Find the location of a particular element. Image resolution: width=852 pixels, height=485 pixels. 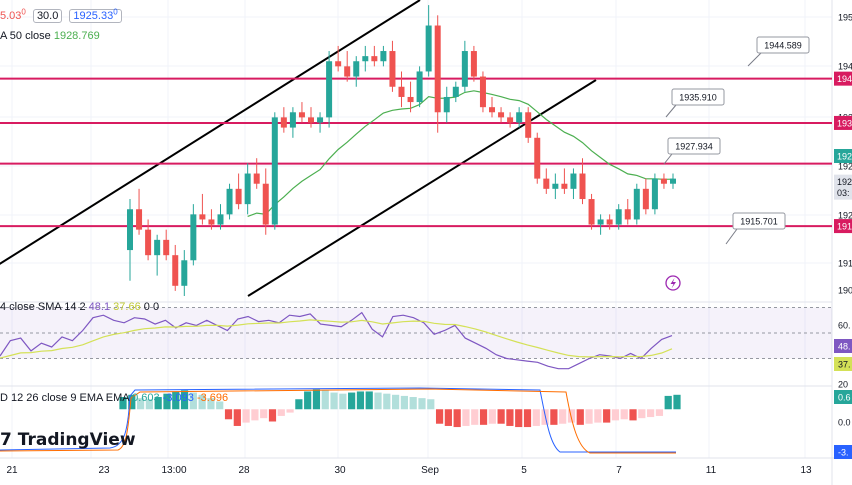

price-tick-label: 195 is located at coordinates (845, 18).